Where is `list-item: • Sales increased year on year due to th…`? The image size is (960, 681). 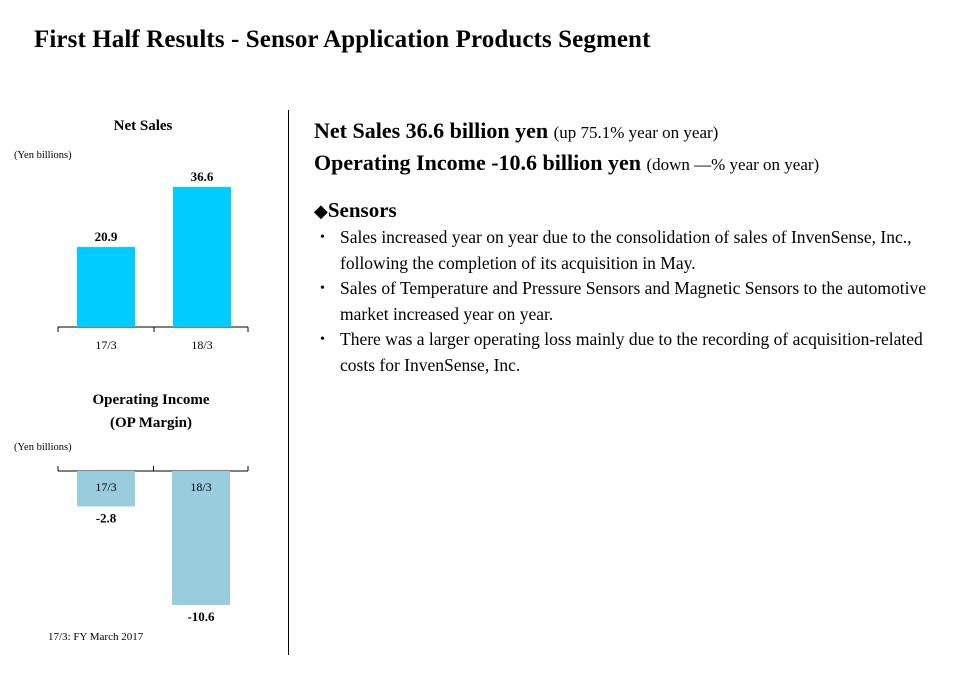
list-item: • Sales increased year on year due to th… is located at coordinates (622, 250).